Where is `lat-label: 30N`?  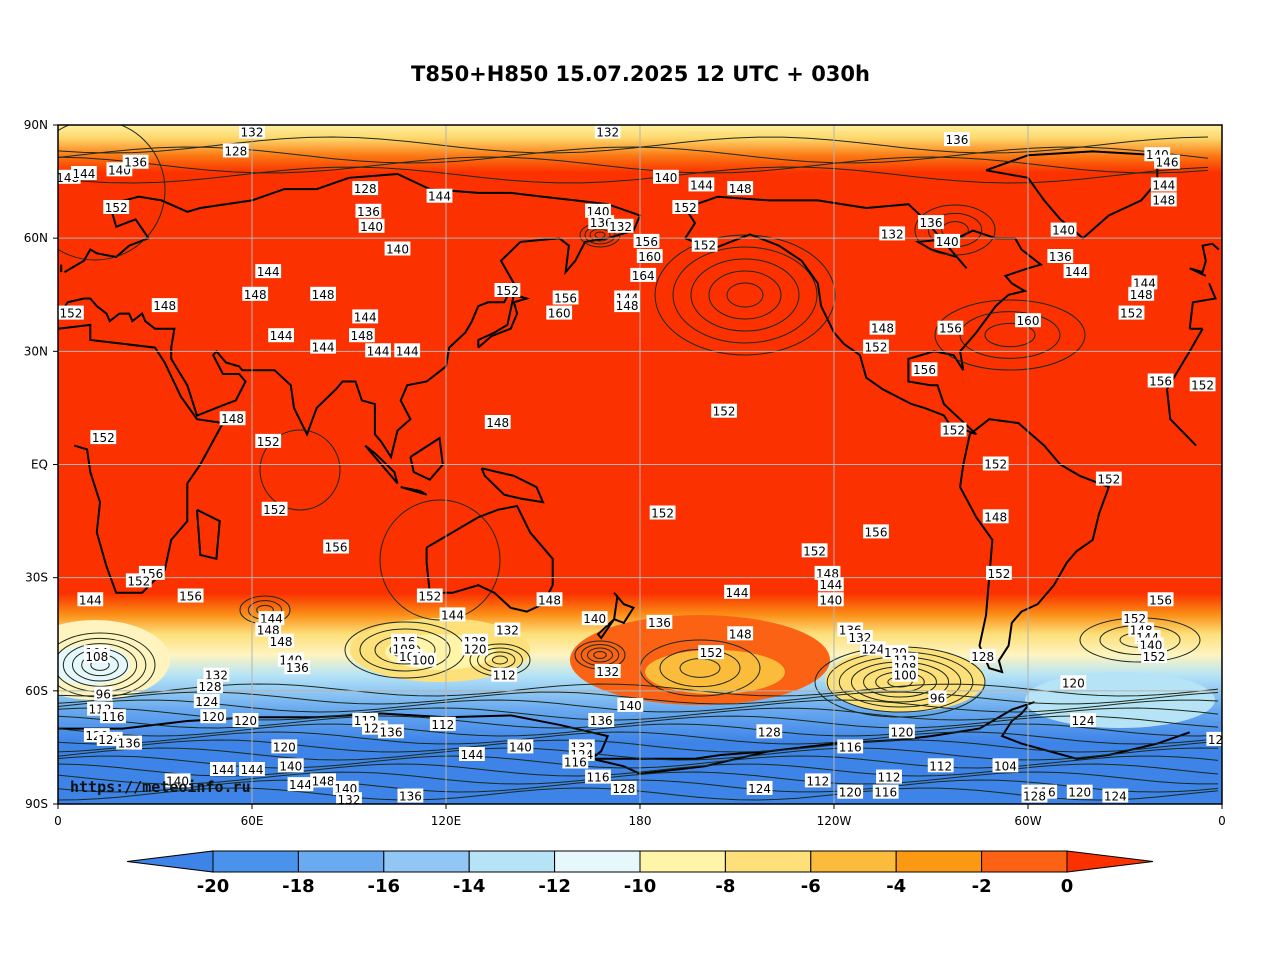
lat-label: 30N is located at coordinates (36, 351).